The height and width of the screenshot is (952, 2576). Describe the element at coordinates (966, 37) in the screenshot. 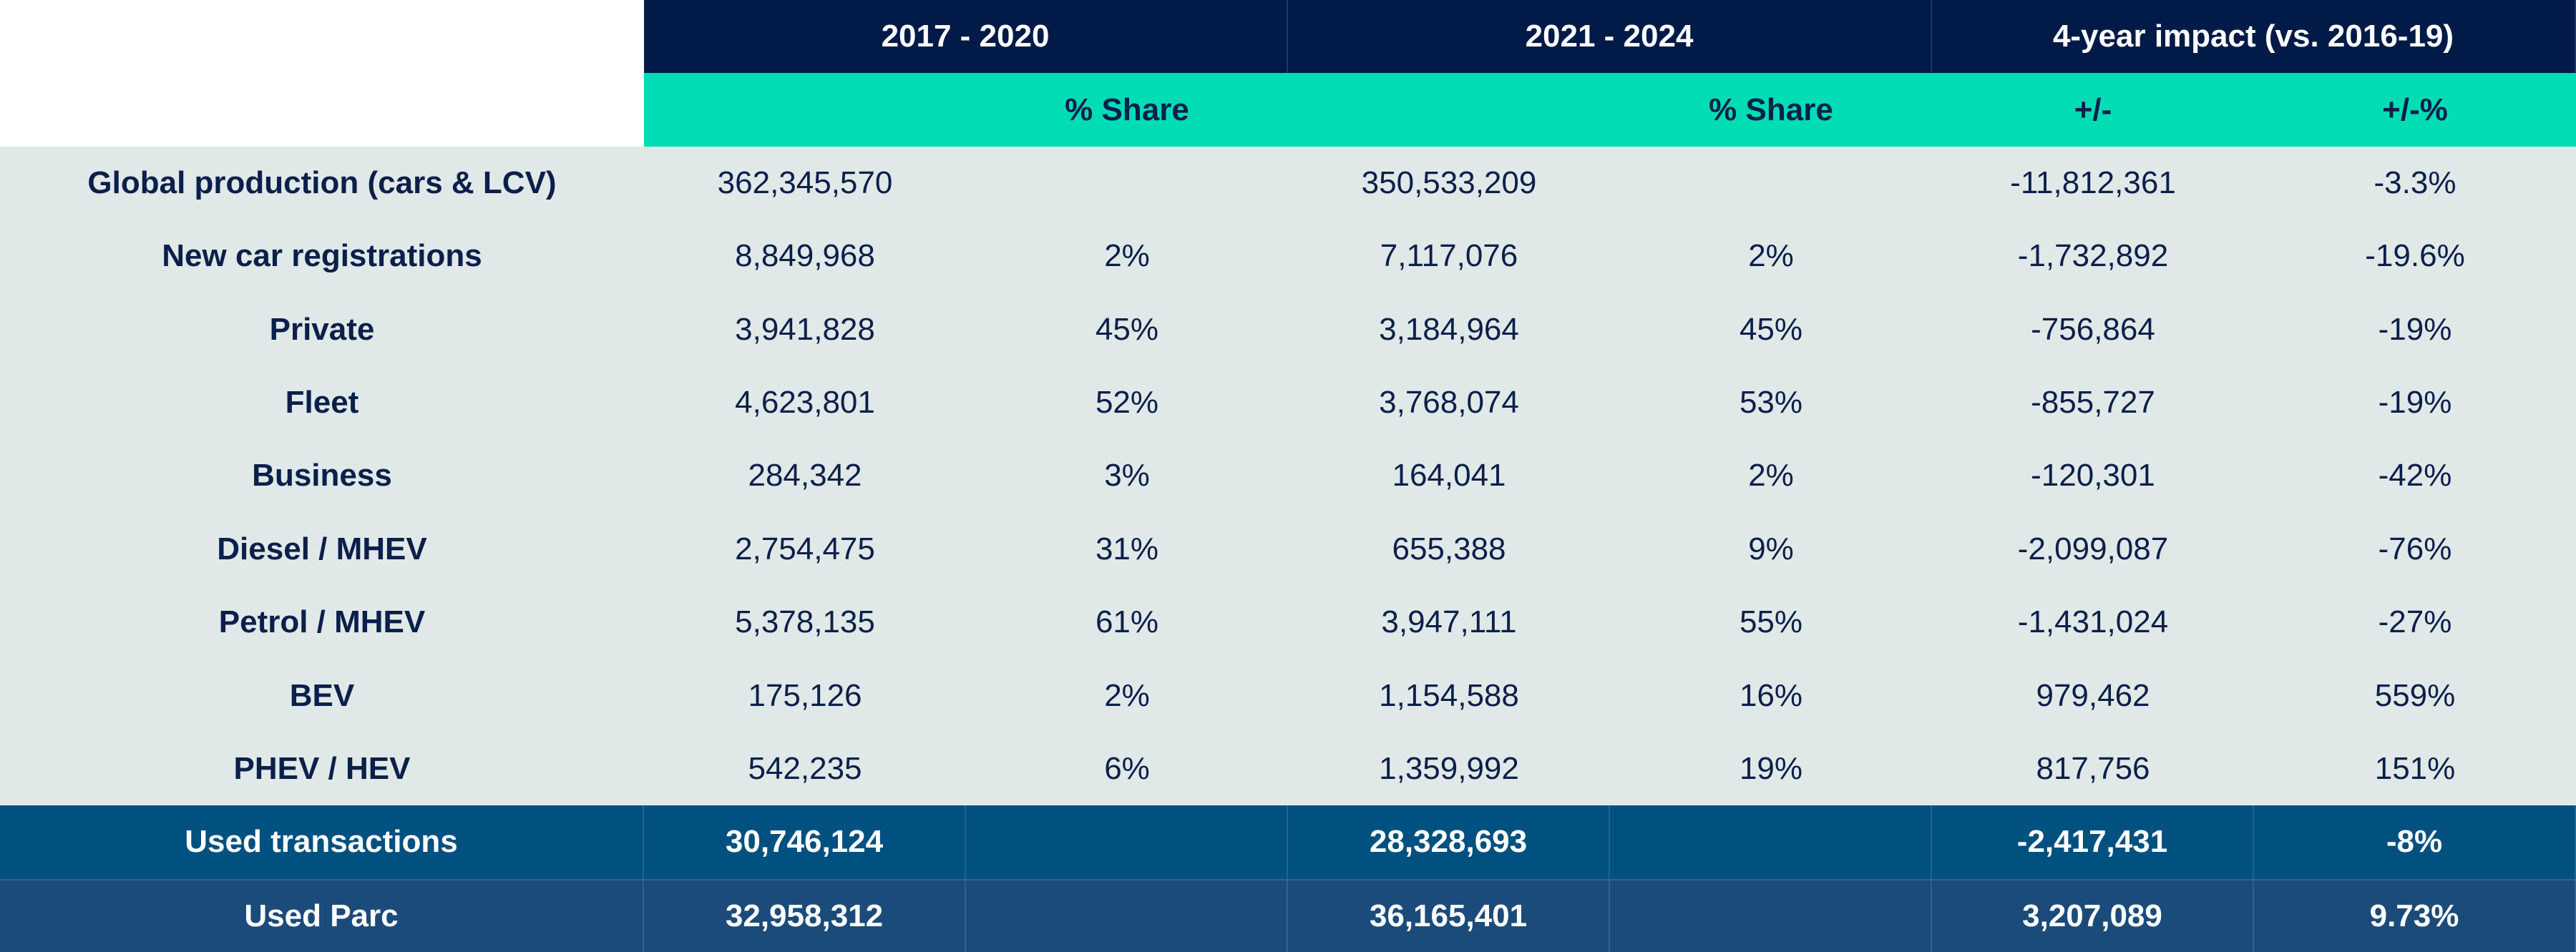

I see `header-group: 2017 - 2020` at that location.